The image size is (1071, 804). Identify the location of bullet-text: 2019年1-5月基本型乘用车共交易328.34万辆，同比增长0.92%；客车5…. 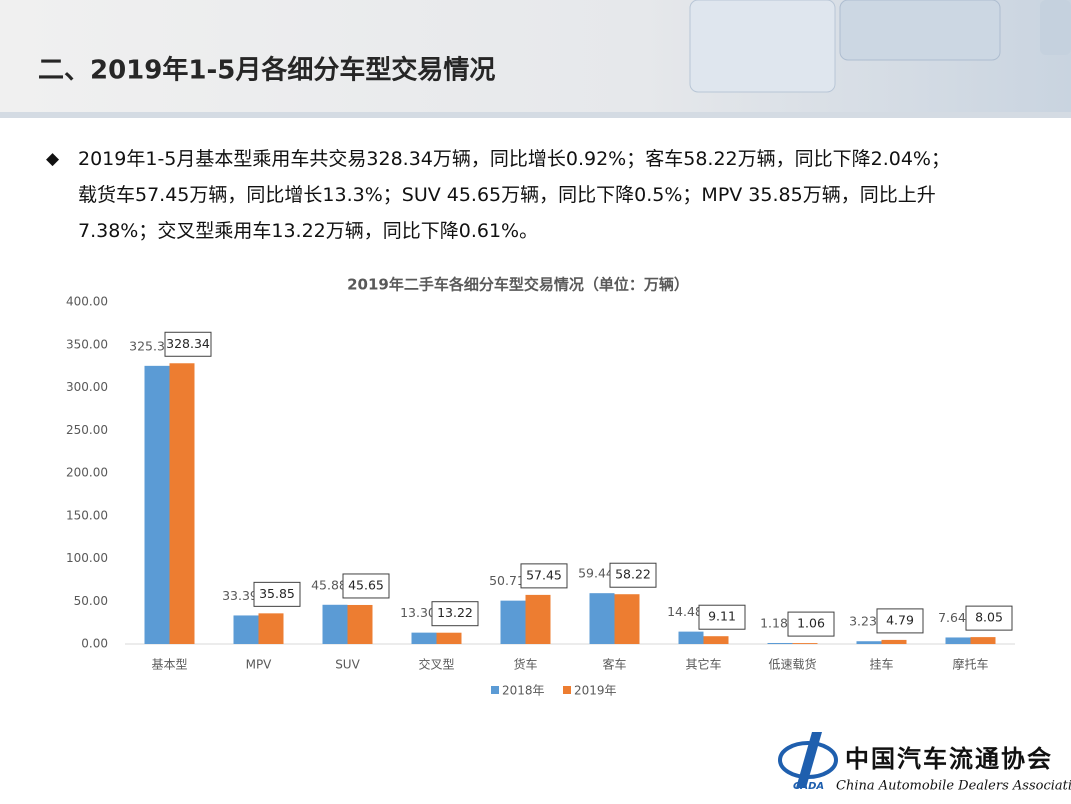
(514, 195).